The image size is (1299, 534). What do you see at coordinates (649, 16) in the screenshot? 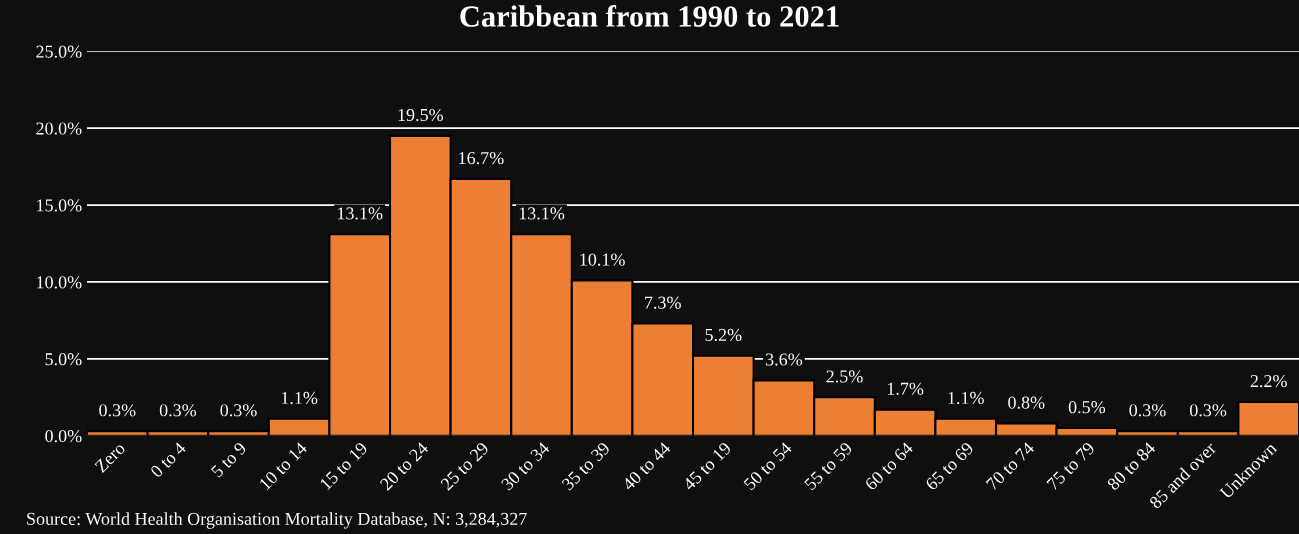
I see `chart-title: Caribbean from 1990 to 2021` at bounding box center [649, 16].